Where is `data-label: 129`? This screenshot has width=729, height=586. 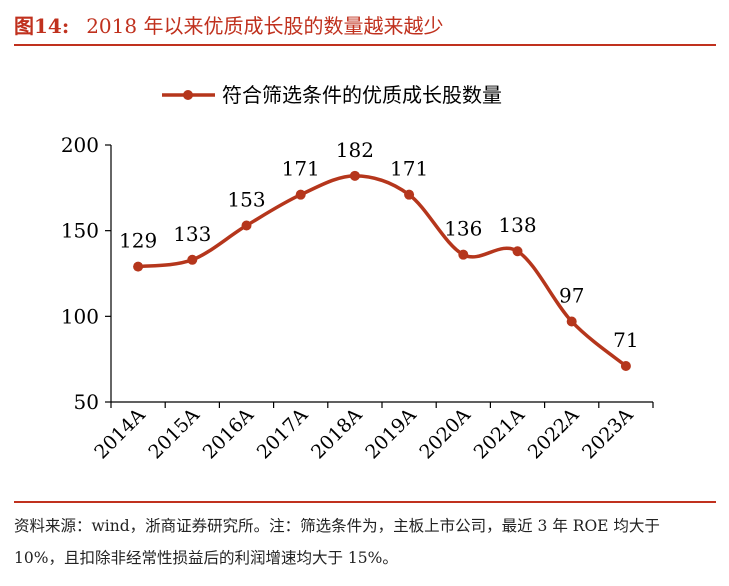 data-label: 129 is located at coordinates (138, 241).